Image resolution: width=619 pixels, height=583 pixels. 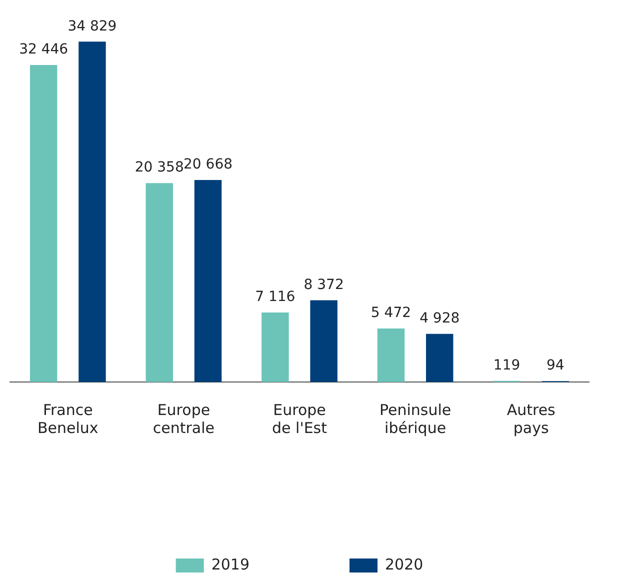 What do you see at coordinates (208, 164) in the screenshot?
I see `data-label: 20 668` at bounding box center [208, 164].